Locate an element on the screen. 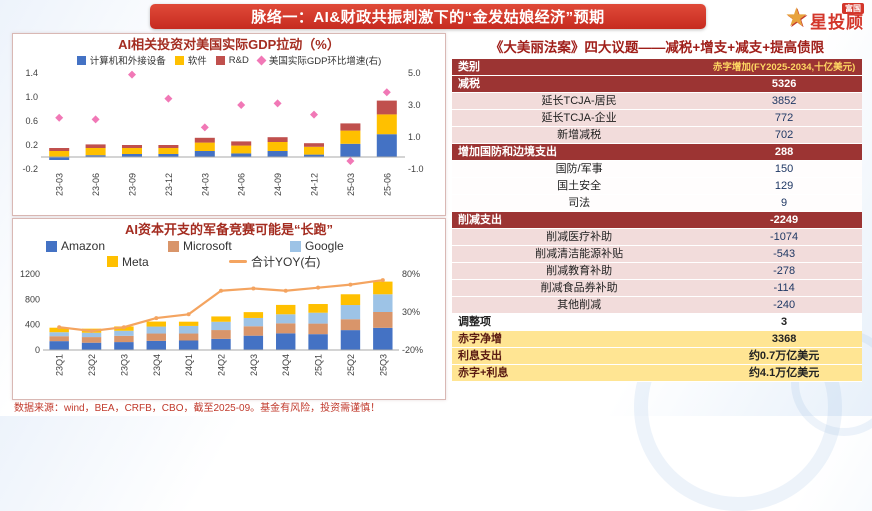  table-row: 国防/军事 150 is located at coordinates (657, 169).